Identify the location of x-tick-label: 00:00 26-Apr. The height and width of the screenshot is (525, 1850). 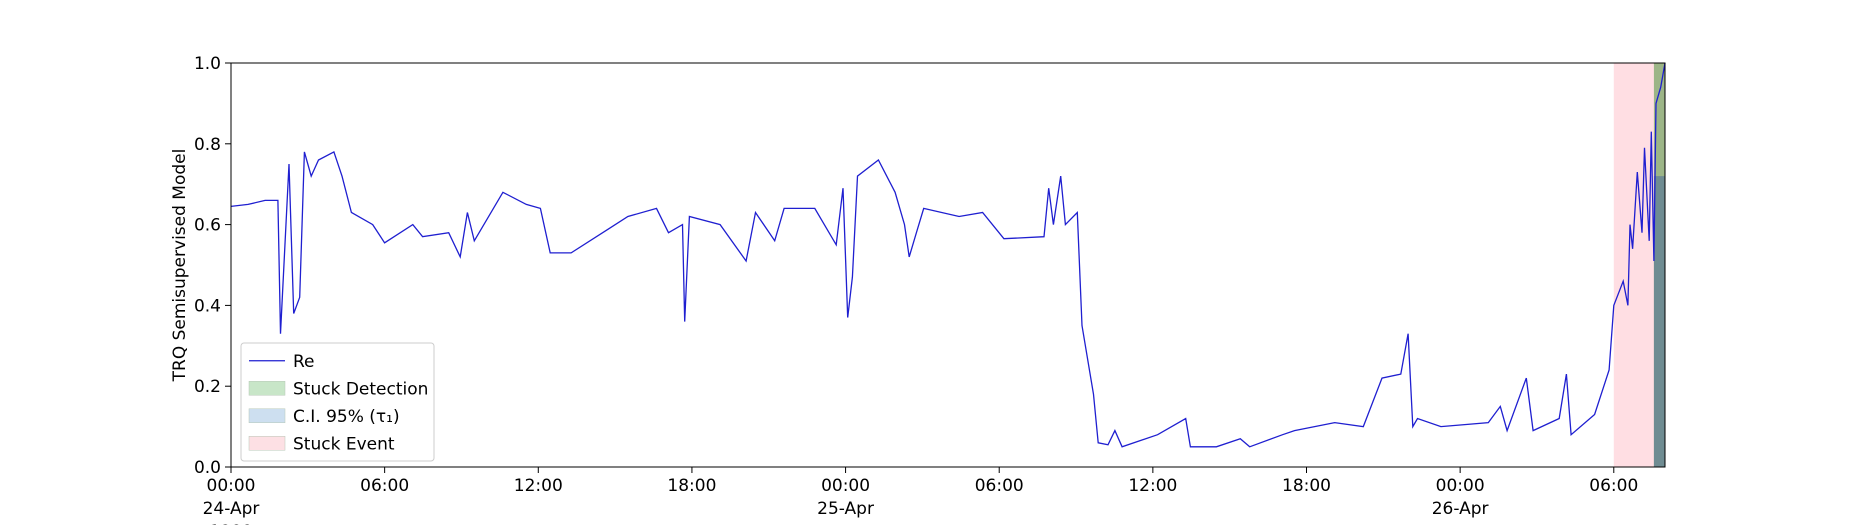
(1460, 497).